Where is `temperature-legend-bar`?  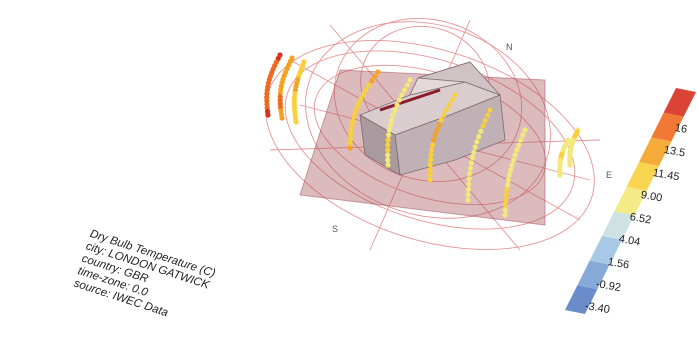
temperature-legend-bar is located at coordinates (630, 201).